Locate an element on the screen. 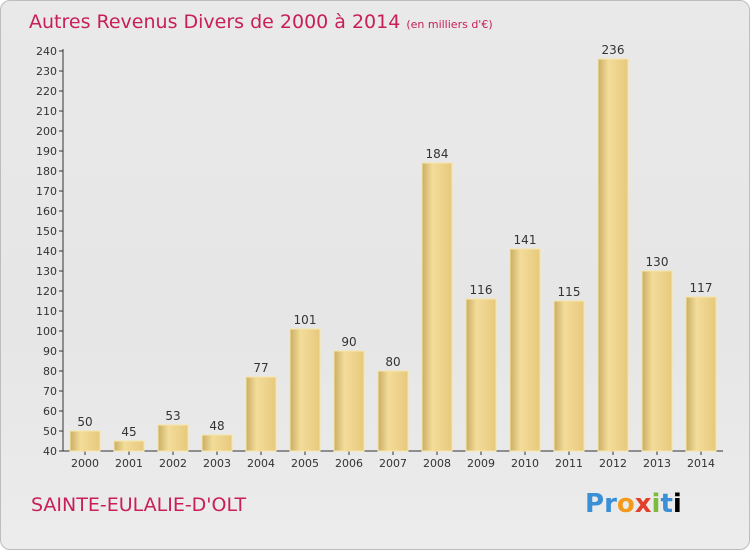  x-tick-label: 2002 is located at coordinates (173, 463).